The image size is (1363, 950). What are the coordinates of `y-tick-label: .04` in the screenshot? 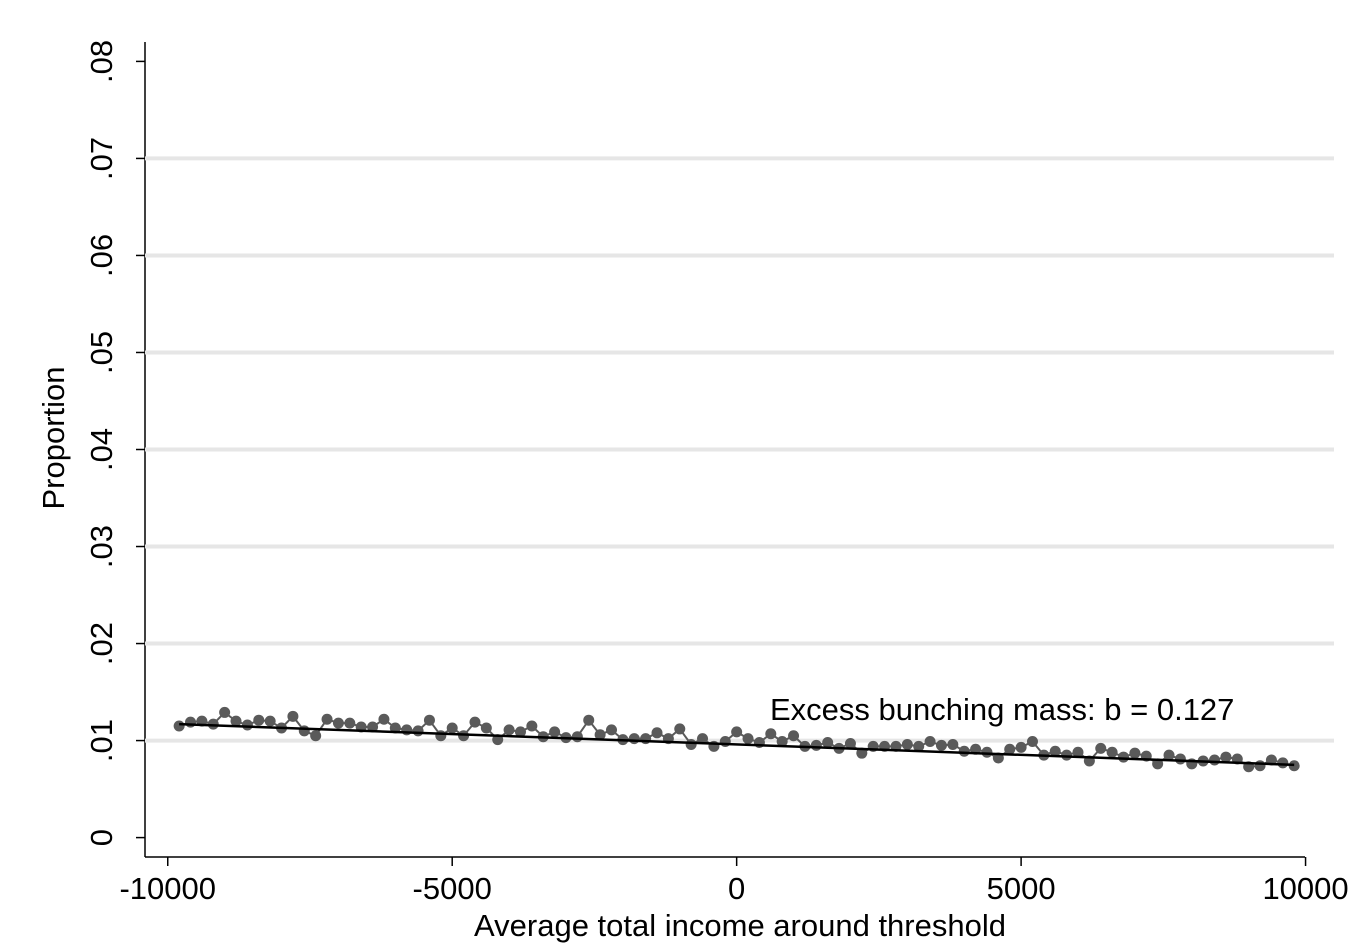 It's located at (101, 449).